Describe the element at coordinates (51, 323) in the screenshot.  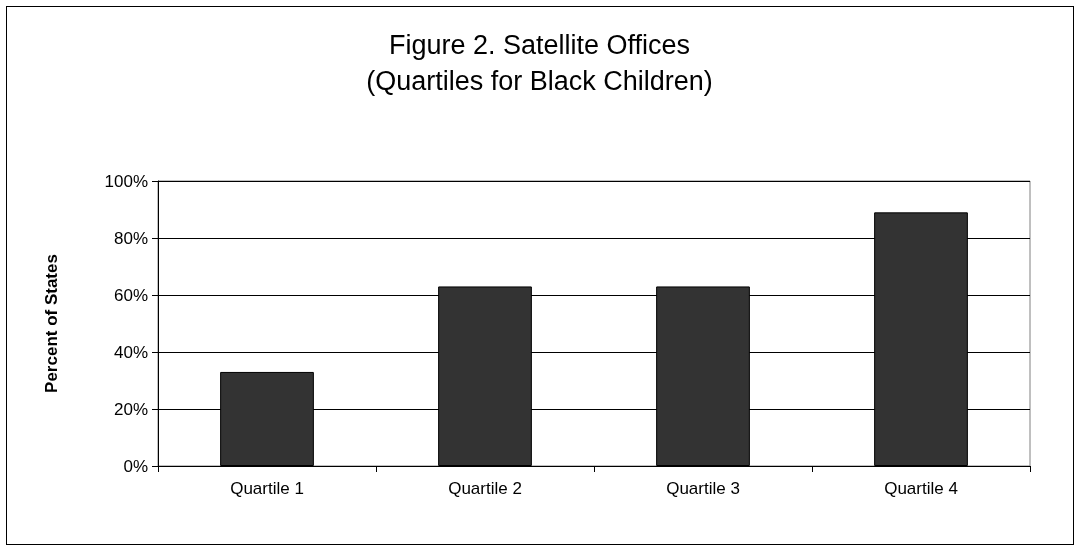
I see `y-axis-title: Percent of States` at that location.